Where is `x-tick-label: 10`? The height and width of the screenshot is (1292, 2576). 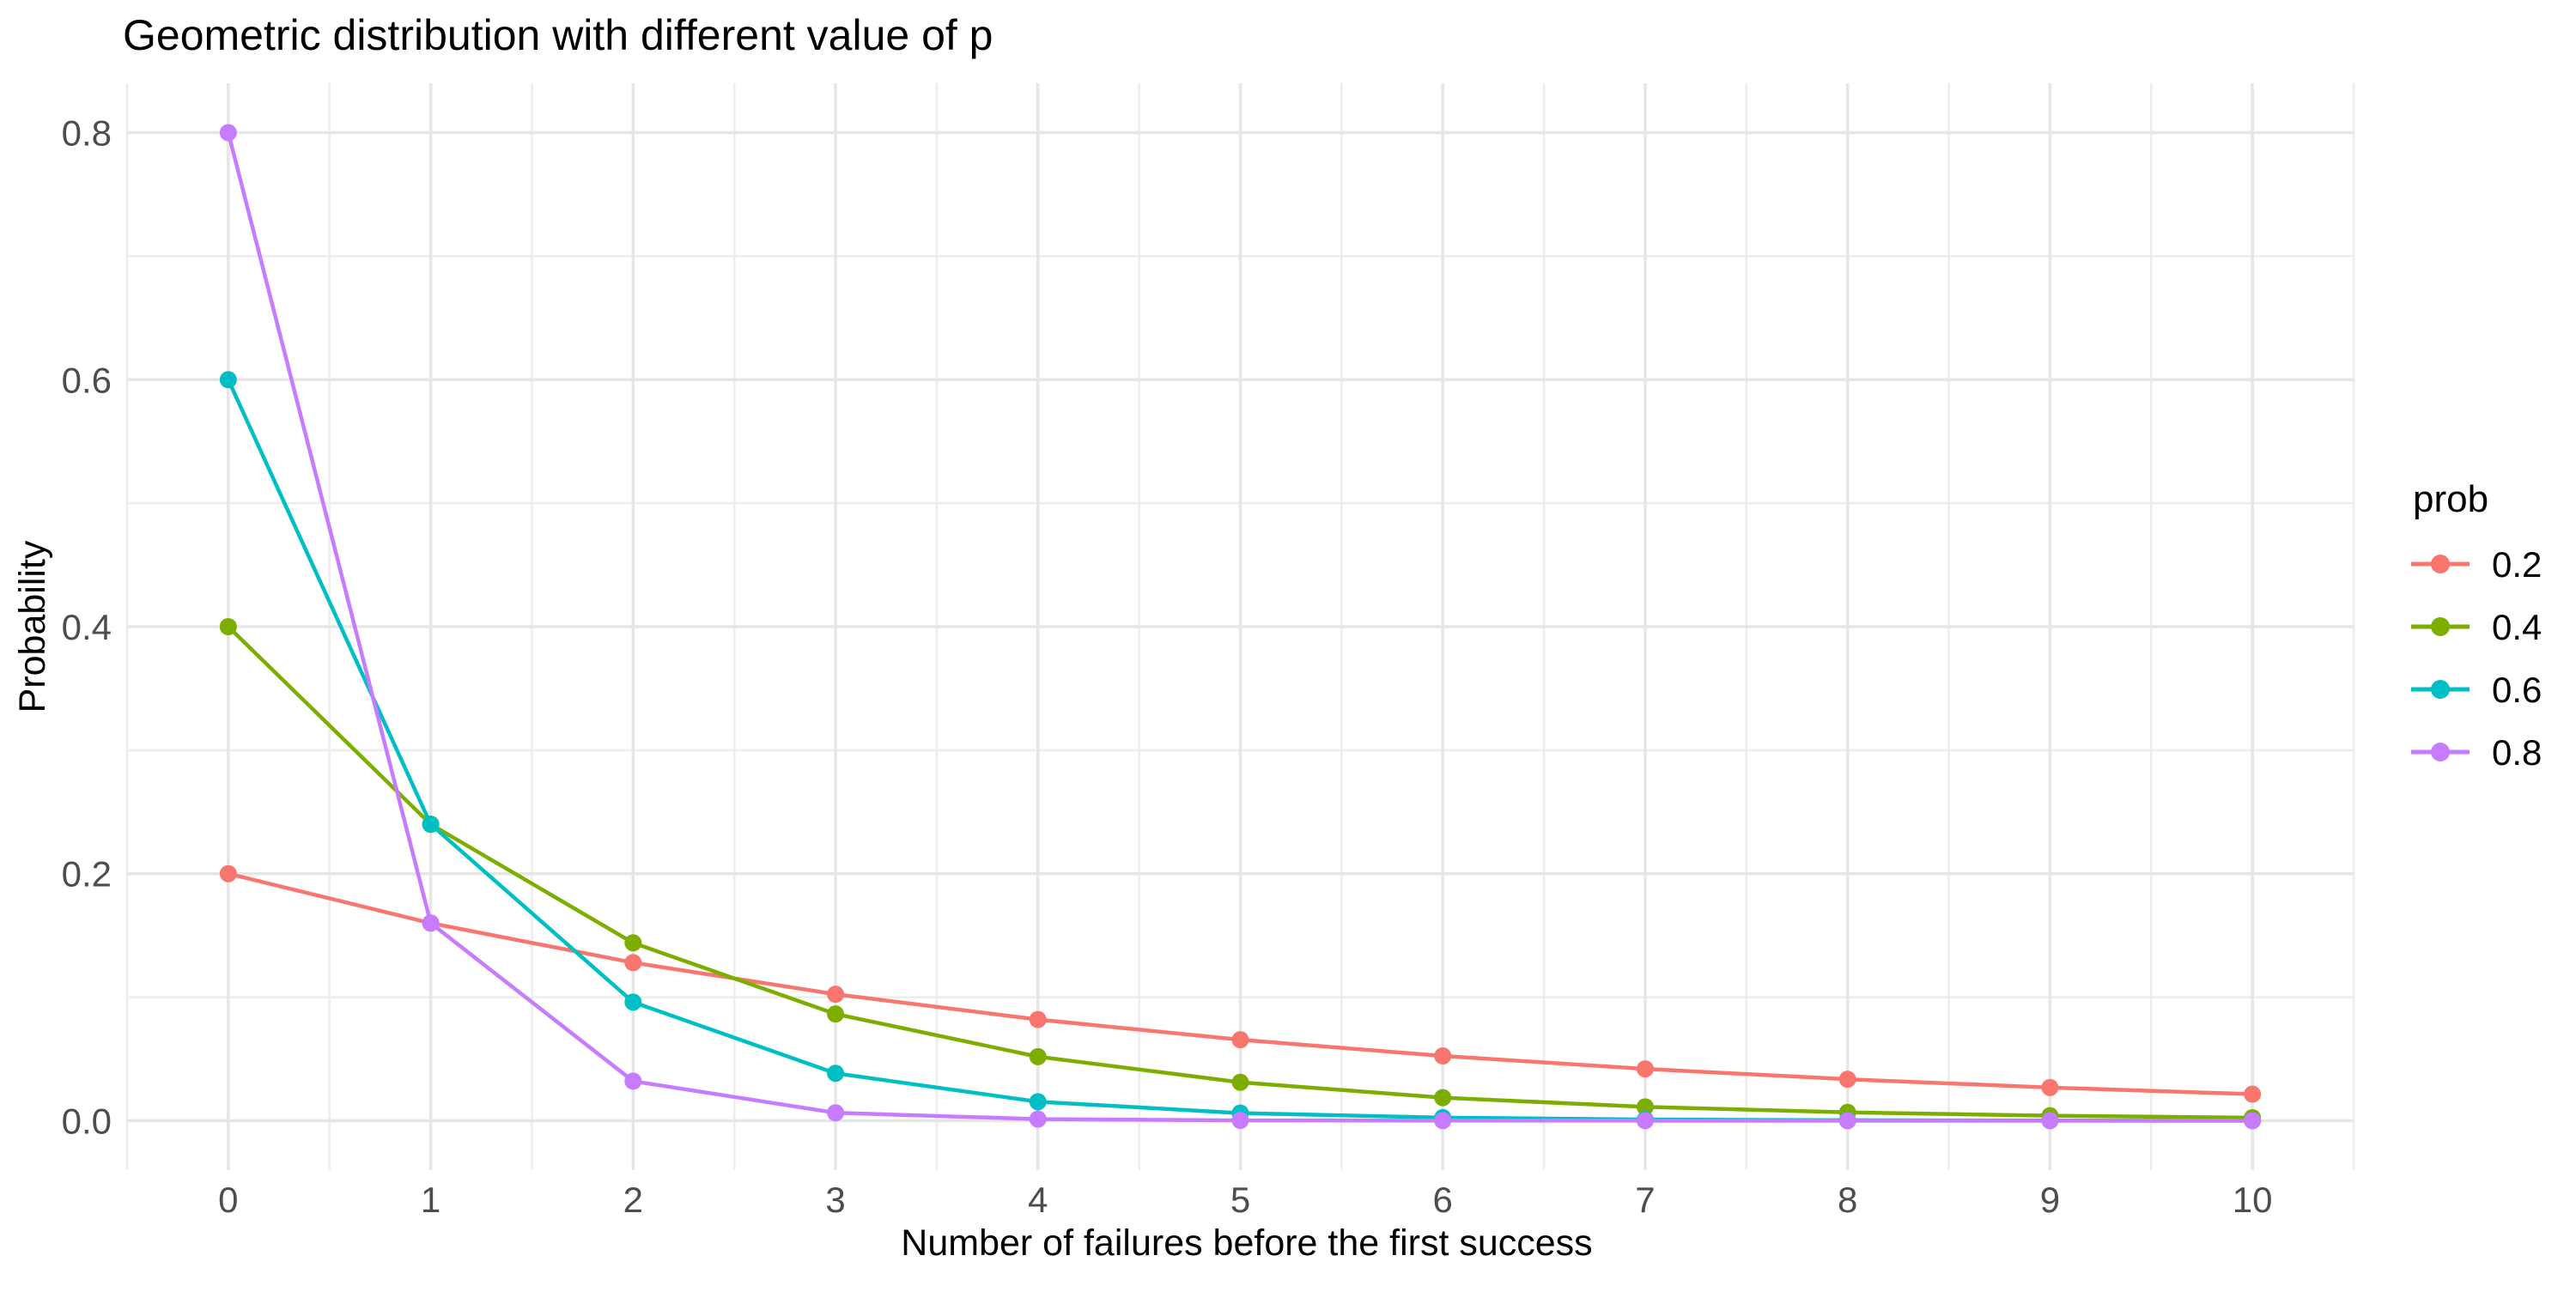 x-tick-label: 10 is located at coordinates (2253, 1200).